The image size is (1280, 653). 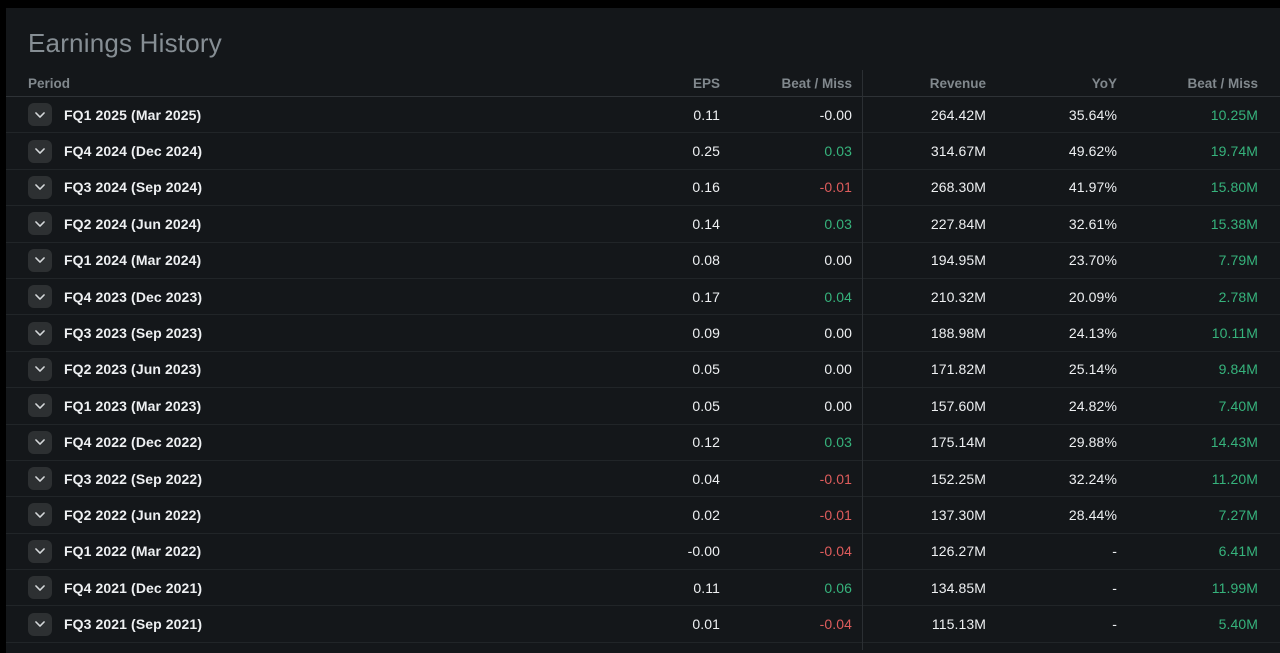 I want to click on yoy-value: 24.13%, so click(x=1092, y=333).